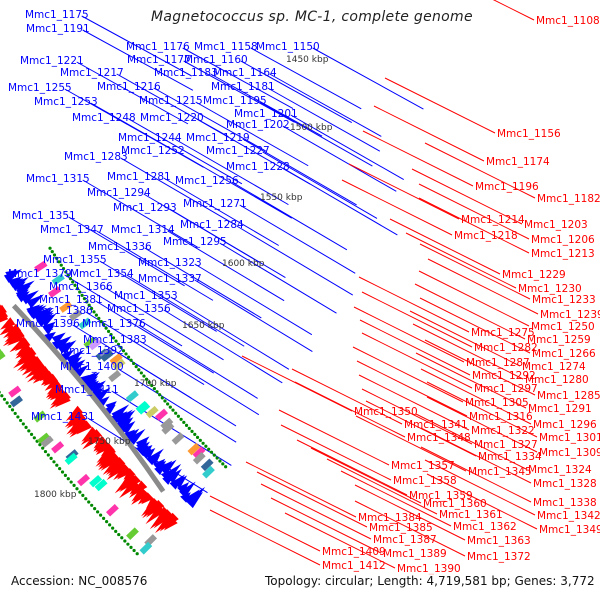  I want to click on forward-gene-label: Mmc1_1366, so click(81, 287).